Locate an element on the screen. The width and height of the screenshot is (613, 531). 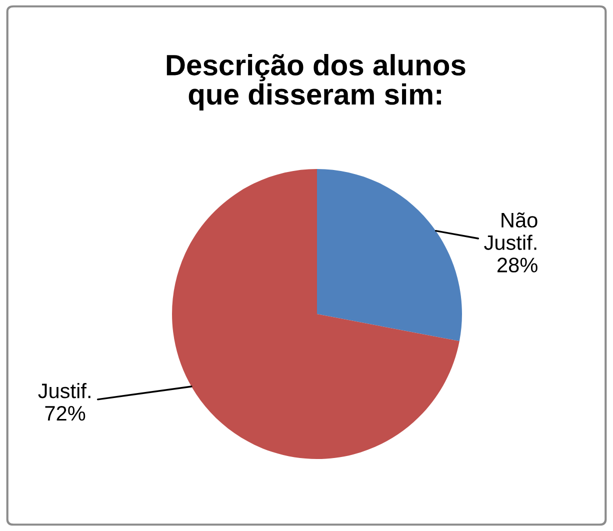
data-label: 28% is located at coordinates (518, 265).